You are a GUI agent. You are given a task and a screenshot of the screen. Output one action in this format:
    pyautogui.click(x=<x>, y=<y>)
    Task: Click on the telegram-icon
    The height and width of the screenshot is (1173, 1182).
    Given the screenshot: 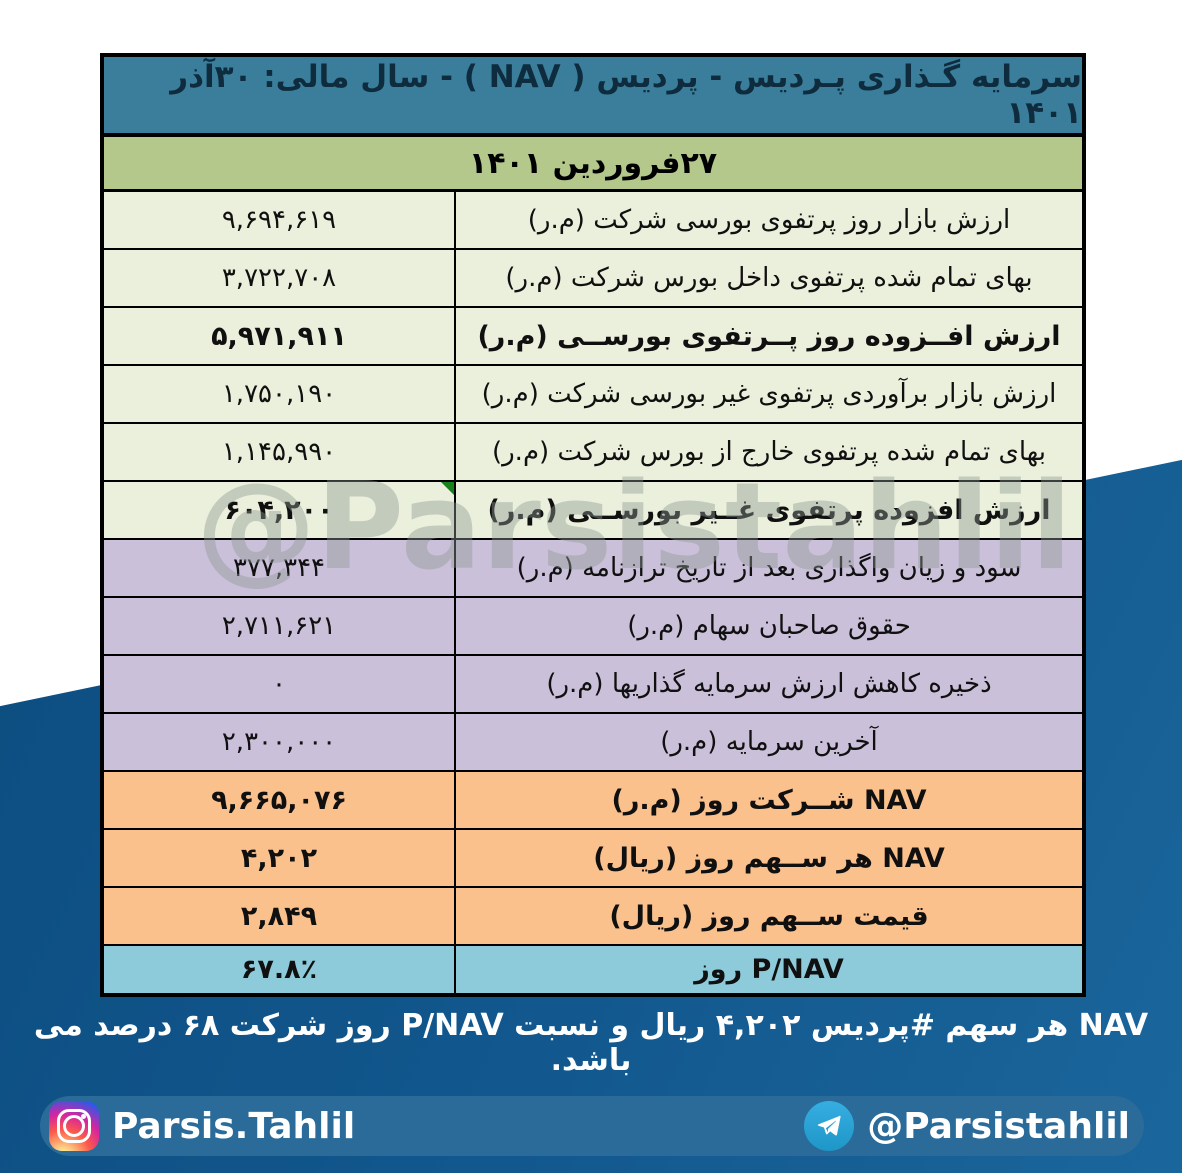 What is the action you would take?
    pyautogui.click(x=829, y=1126)
    